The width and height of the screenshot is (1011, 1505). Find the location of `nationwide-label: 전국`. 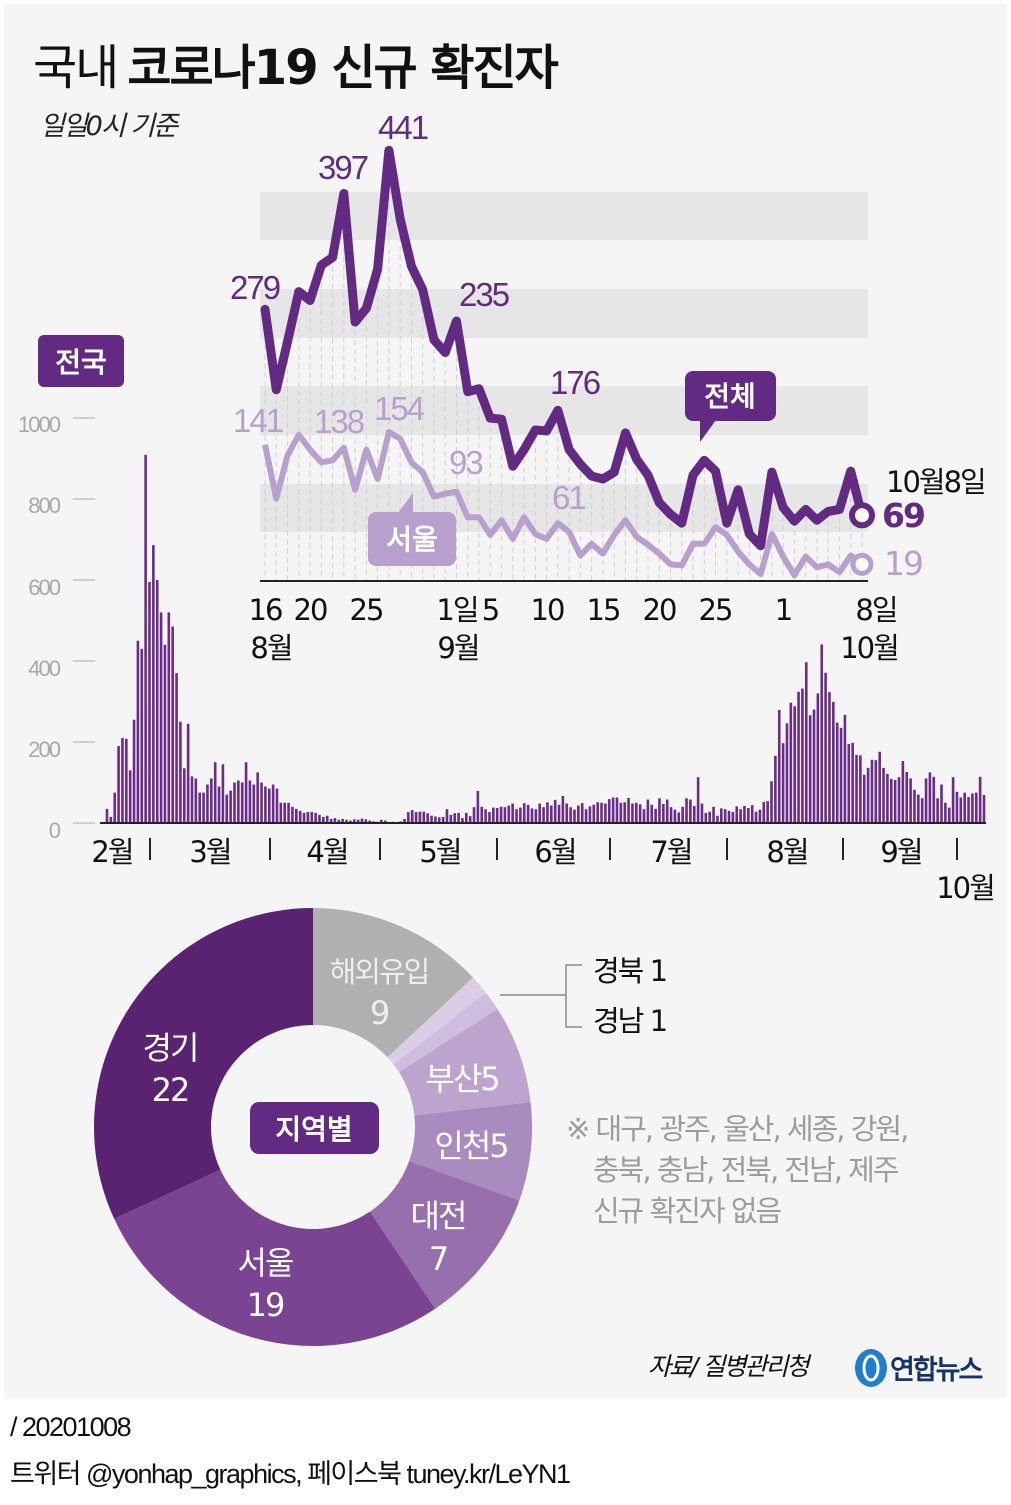

nationwide-label: 전국 is located at coordinates (81, 362).